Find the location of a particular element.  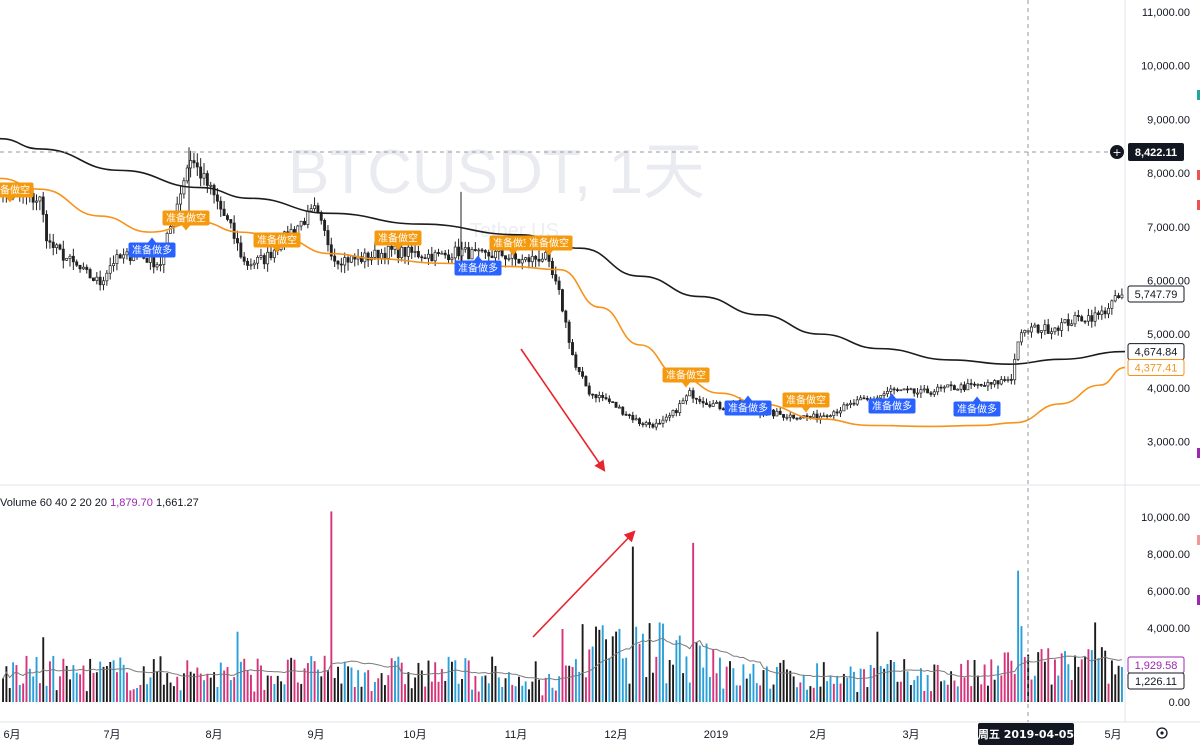

volume-legend-value-2: 1,661.27 is located at coordinates (177, 503).